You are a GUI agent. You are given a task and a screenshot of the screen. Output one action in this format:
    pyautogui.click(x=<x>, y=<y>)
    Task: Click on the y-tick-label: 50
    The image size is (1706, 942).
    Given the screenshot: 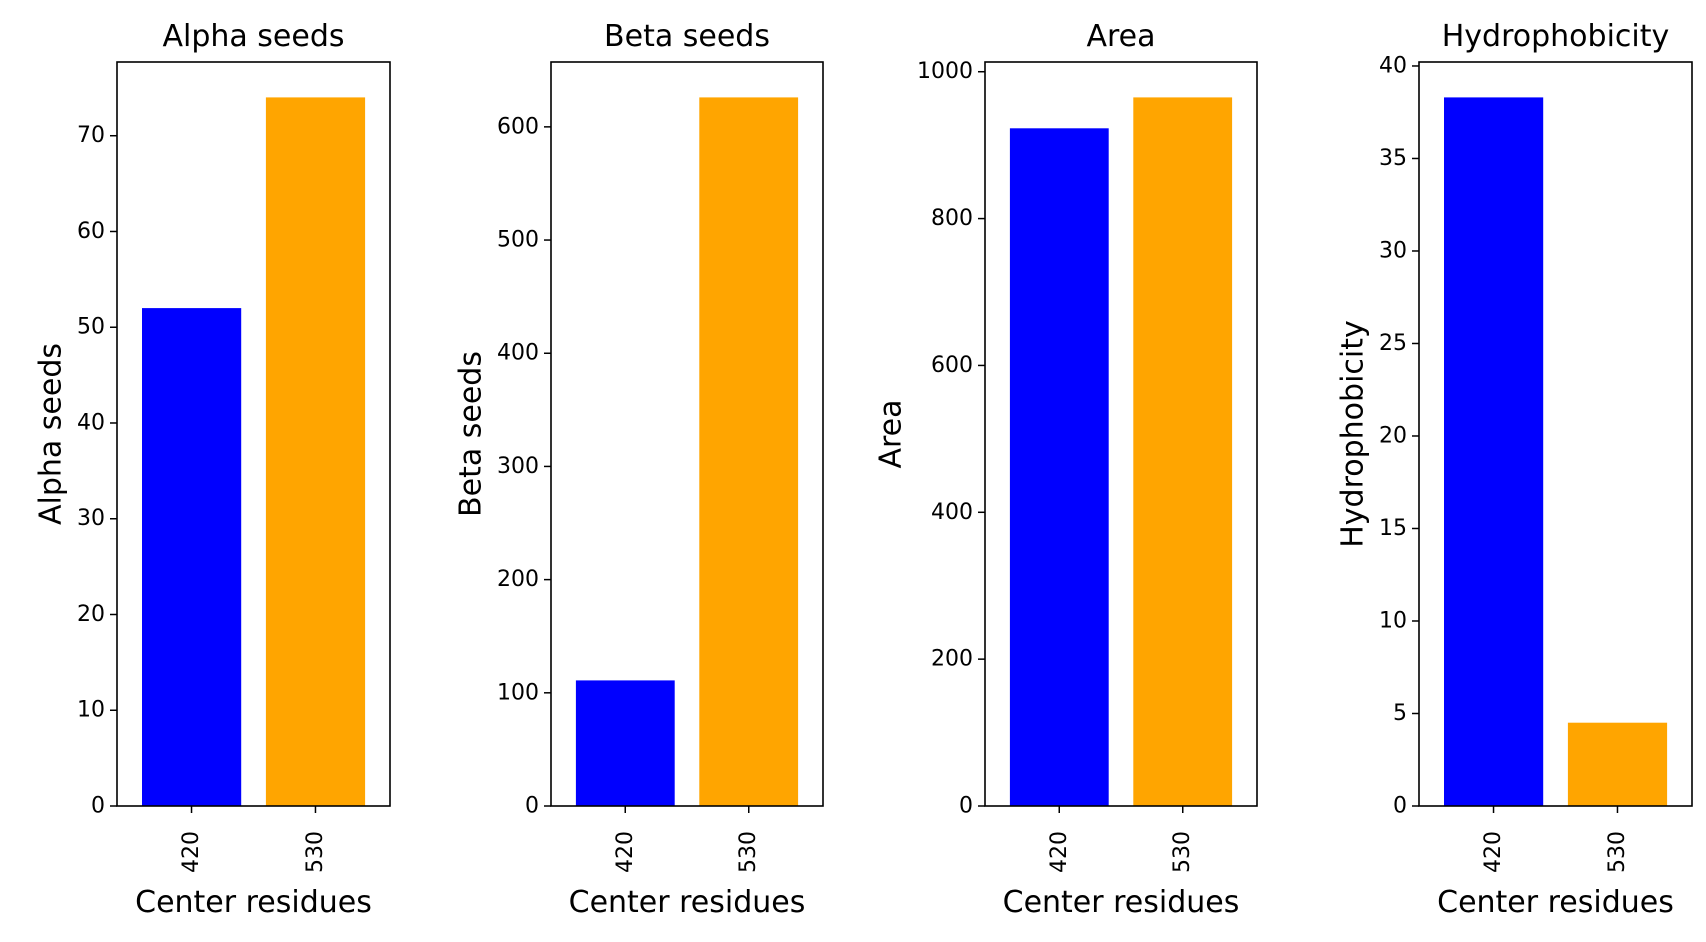 What is the action you would take?
    pyautogui.click(x=91, y=327)
    